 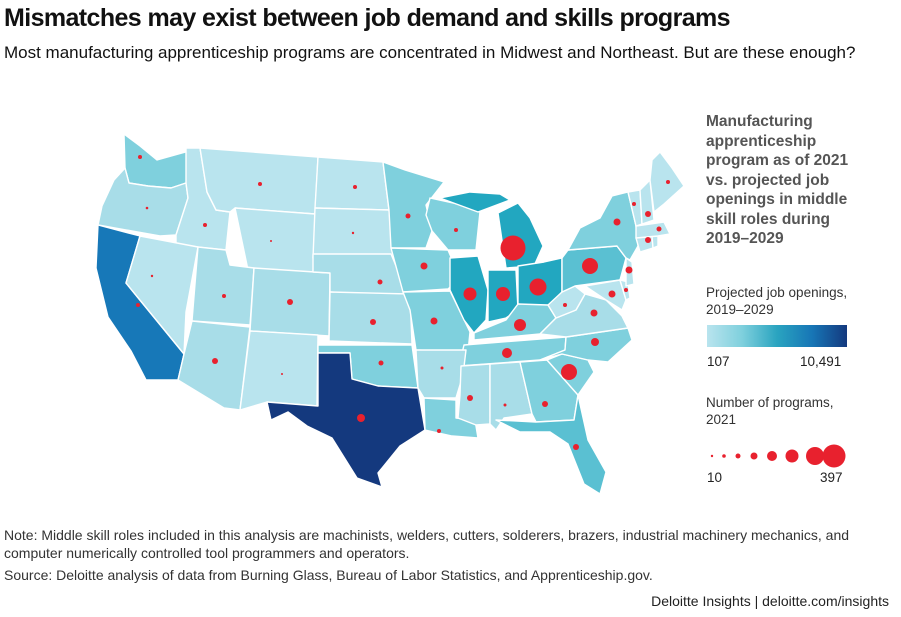 What do you see at coordinates (777, 336) in the screenshot?
I see `color-scale-gradient` at bounding box center [777, 336].